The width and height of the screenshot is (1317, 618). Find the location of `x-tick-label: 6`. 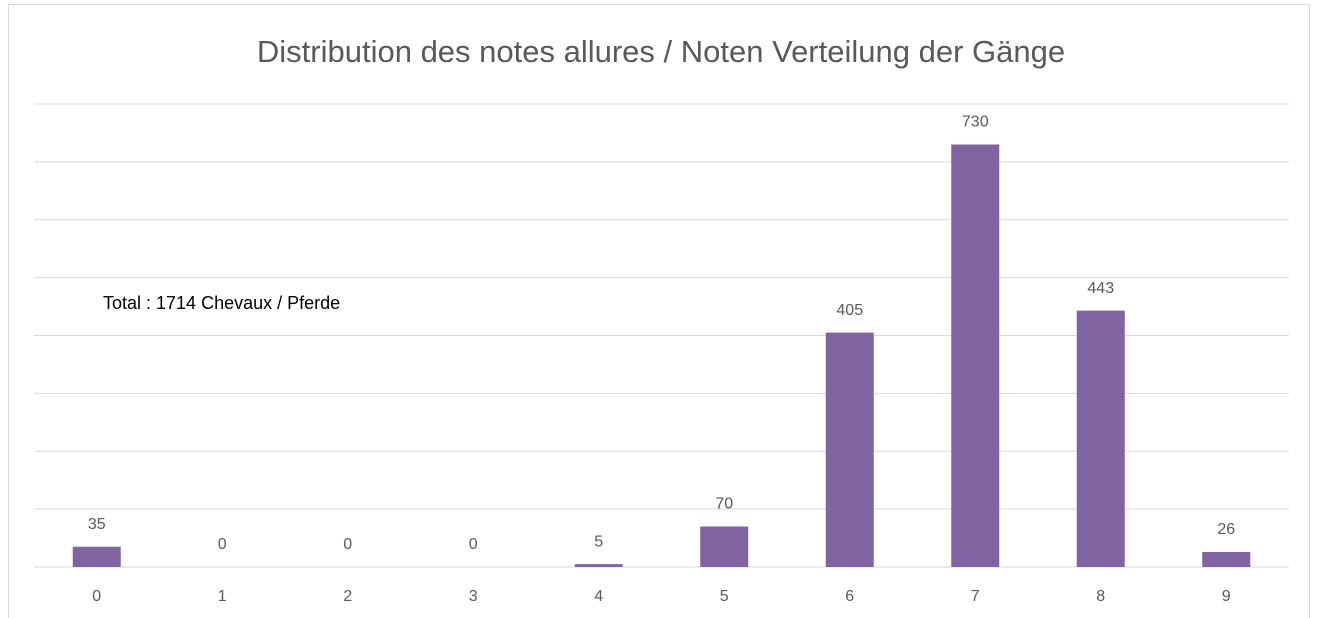

x-tick-label: 6 is located at coordinates (849, 596).